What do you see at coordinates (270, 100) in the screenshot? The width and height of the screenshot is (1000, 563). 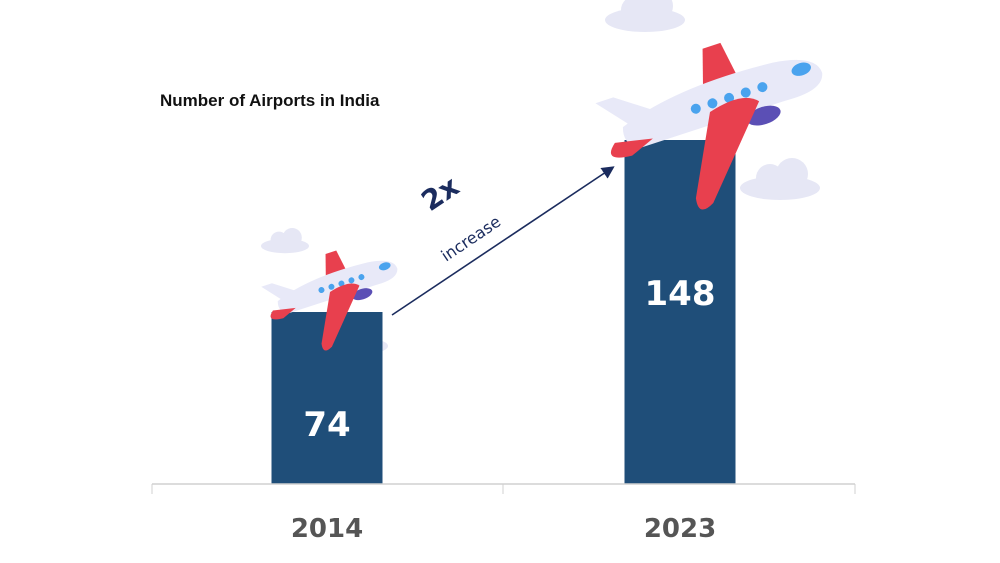 I see `chart-title: Number of Airports in India` at bounding box center [270, 100].